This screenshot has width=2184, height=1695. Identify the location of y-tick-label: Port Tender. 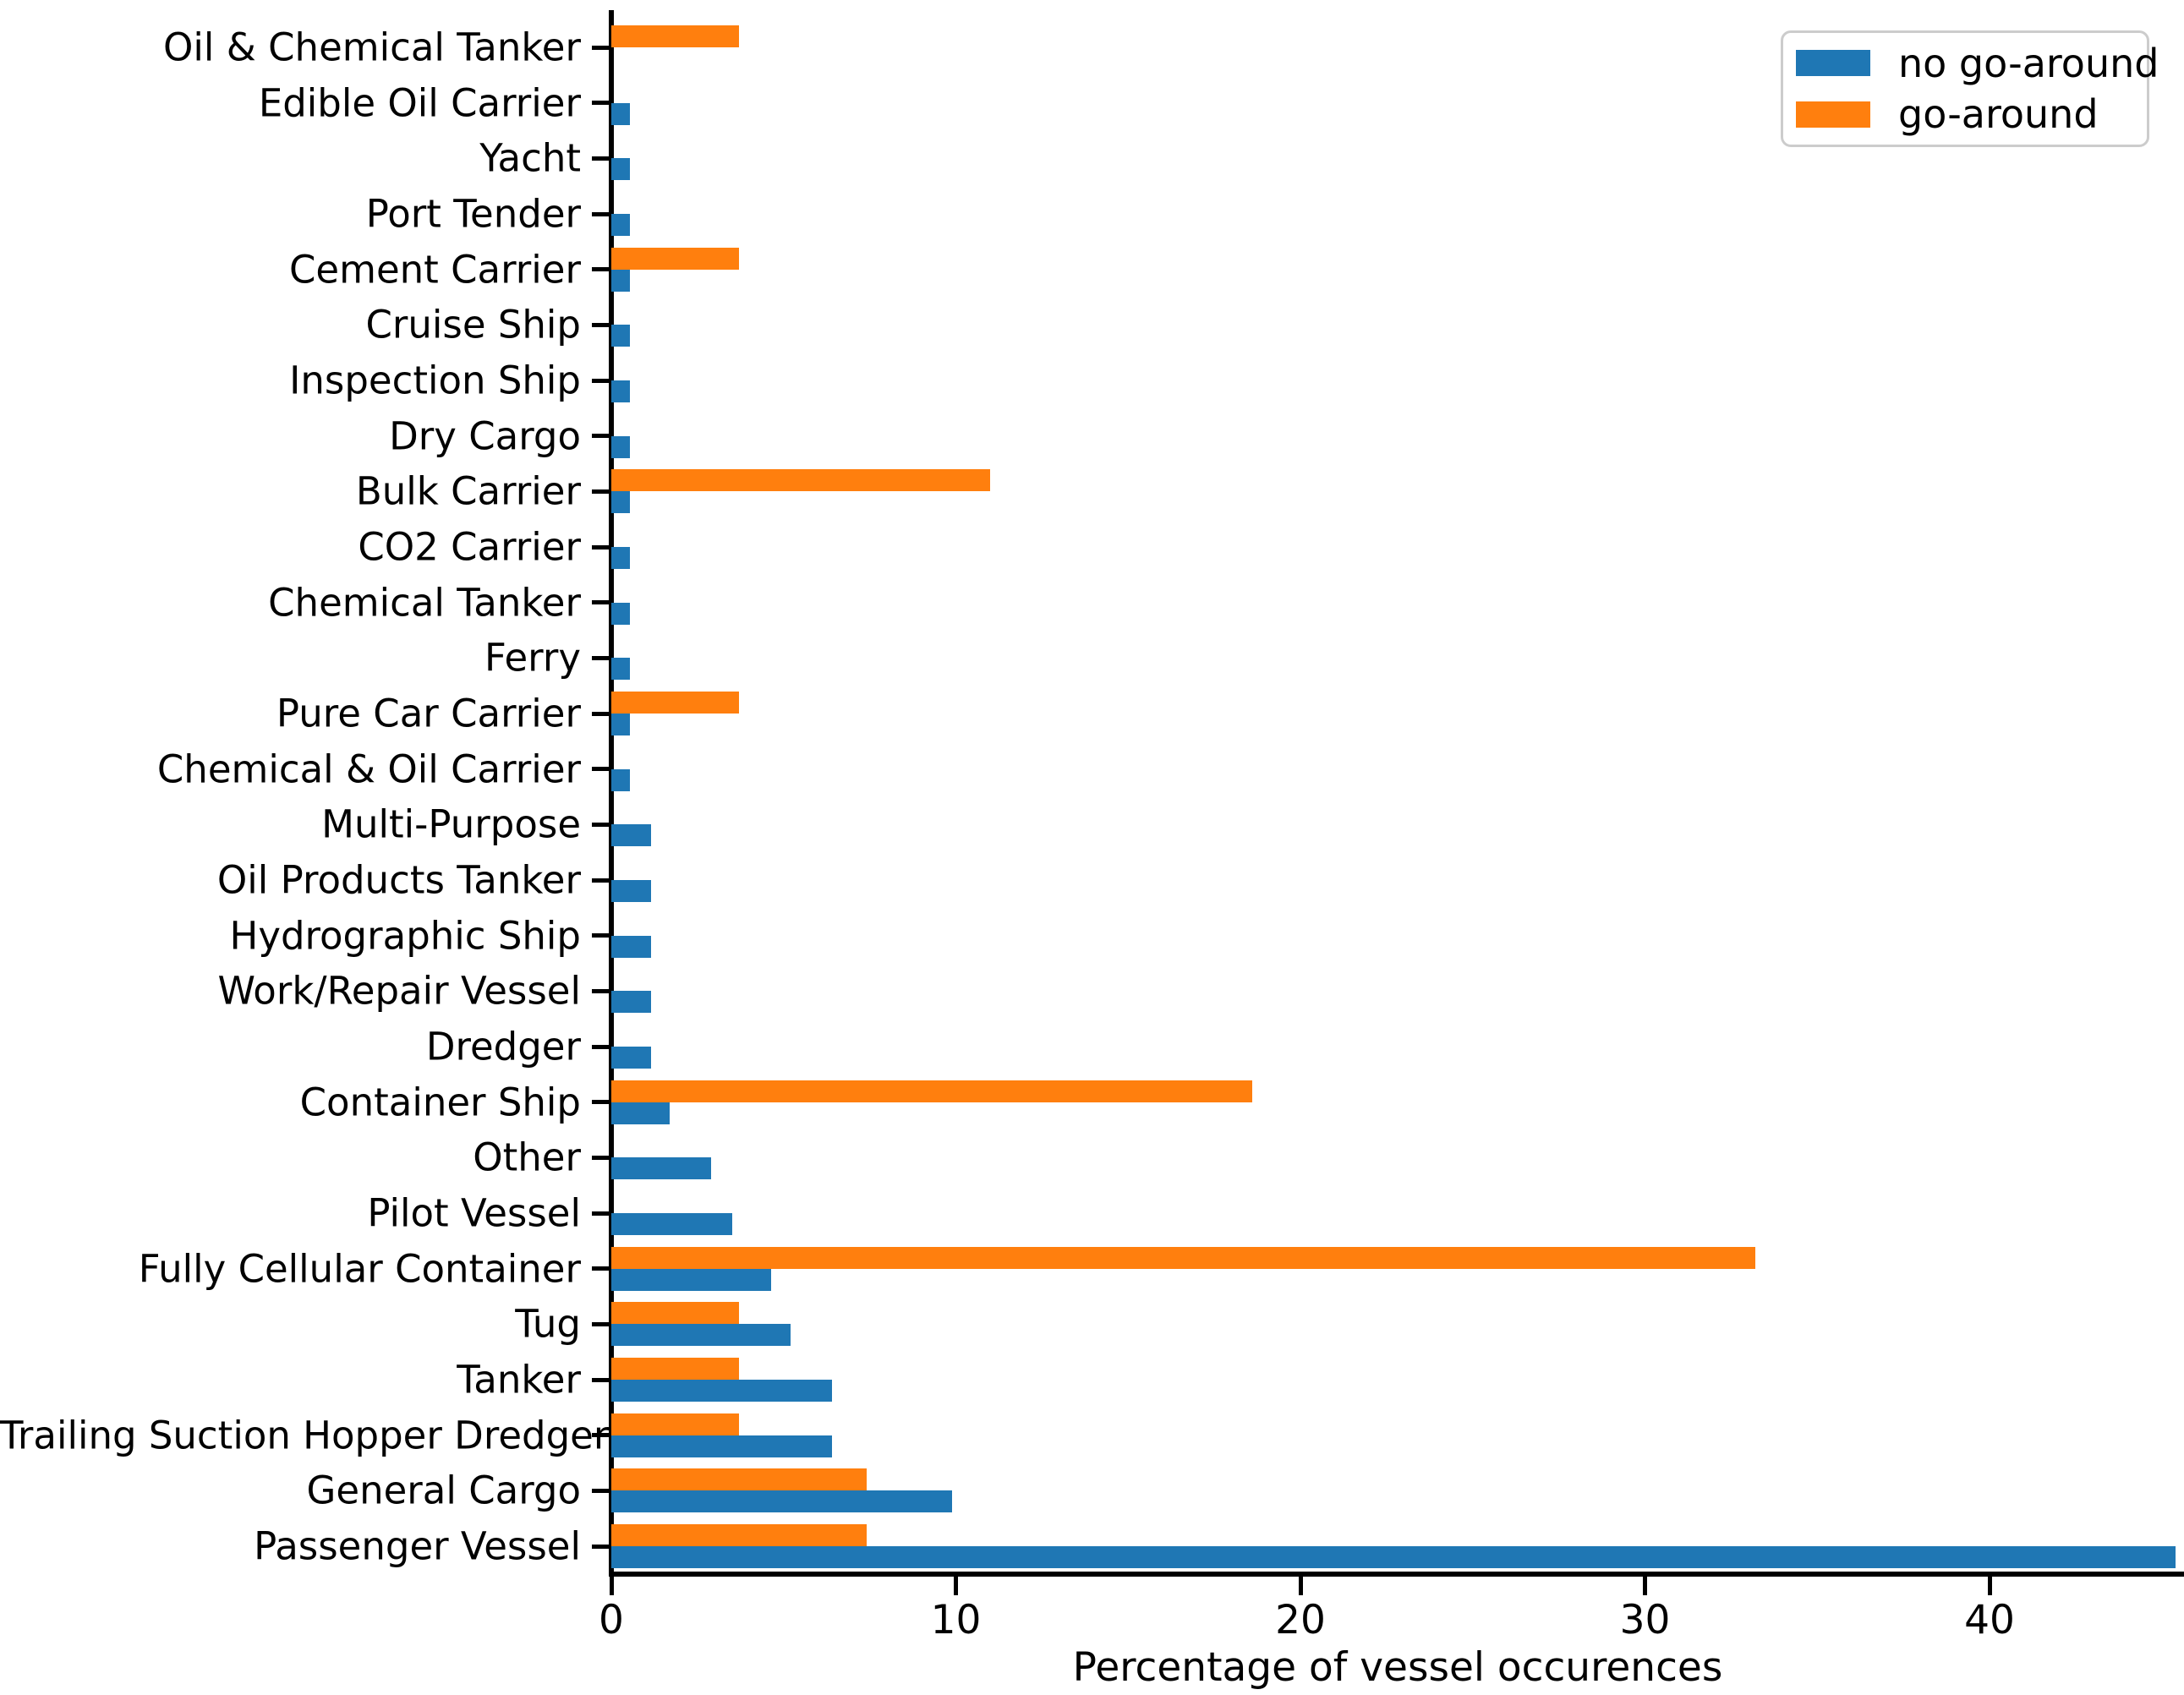
(473, 214).